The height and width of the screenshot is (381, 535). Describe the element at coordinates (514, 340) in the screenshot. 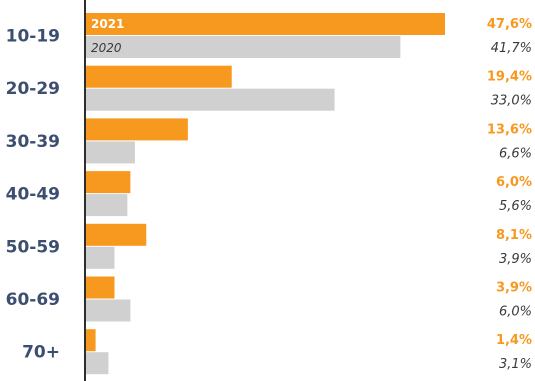

I see `value-label-2021: 1,4%` at that location.